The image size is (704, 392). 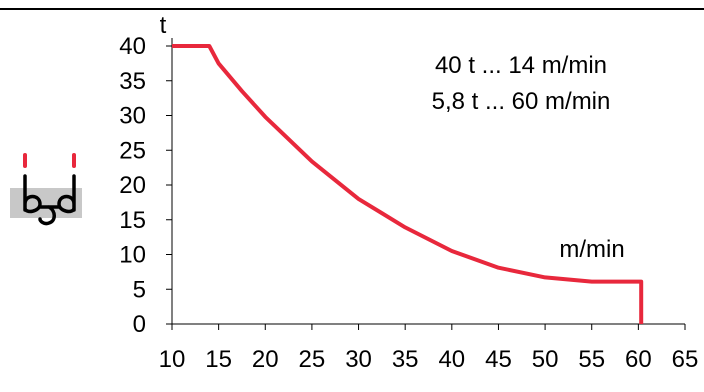 What do you see at coordinates (429, 348) in the screenshot?
I see `x-axis-ticks: 10 15 20 25 30 35 40 45 50 55 60 65` at bounding box center [429, 348].